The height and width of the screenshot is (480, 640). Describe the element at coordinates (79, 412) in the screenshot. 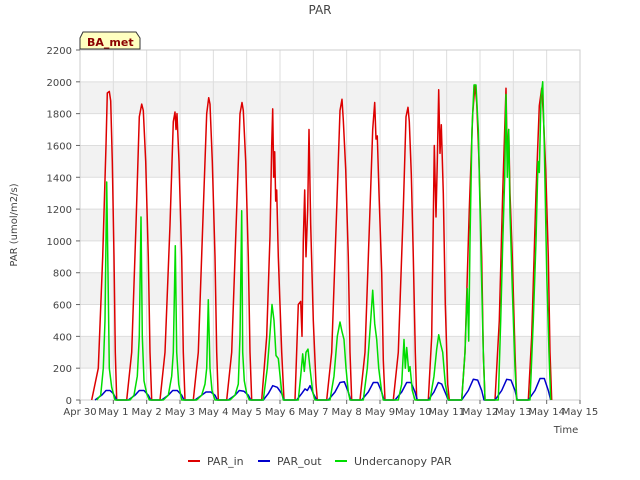

I see `x-tick-label: Apr 30` at that location.